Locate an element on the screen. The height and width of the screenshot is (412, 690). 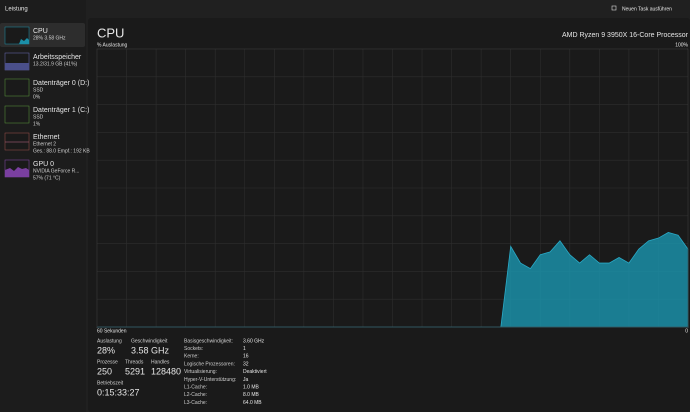
spec-value: 64.0 MB is located at coordinates (252, 403).